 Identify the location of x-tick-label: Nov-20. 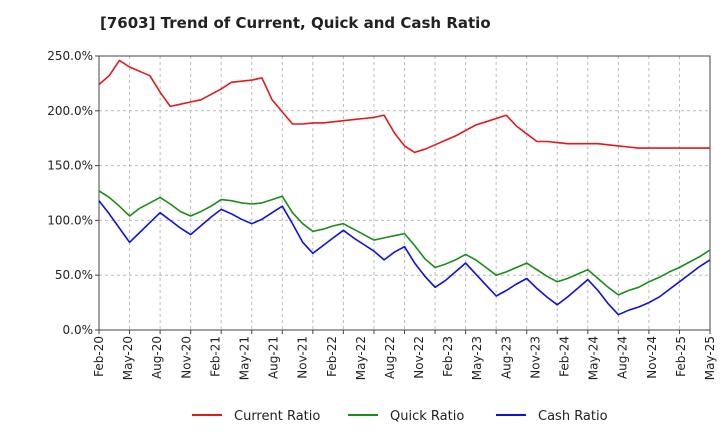
(186, 357).